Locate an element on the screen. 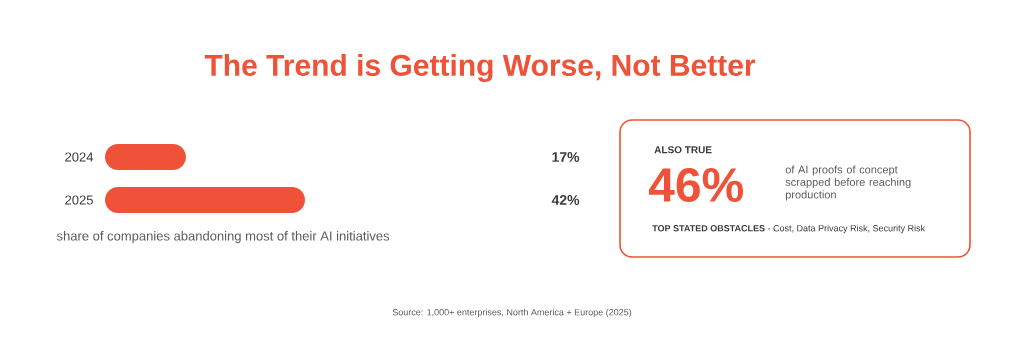 This screenshot has width=1024, height=338. text: 46% is located at coordinates (696, 185).